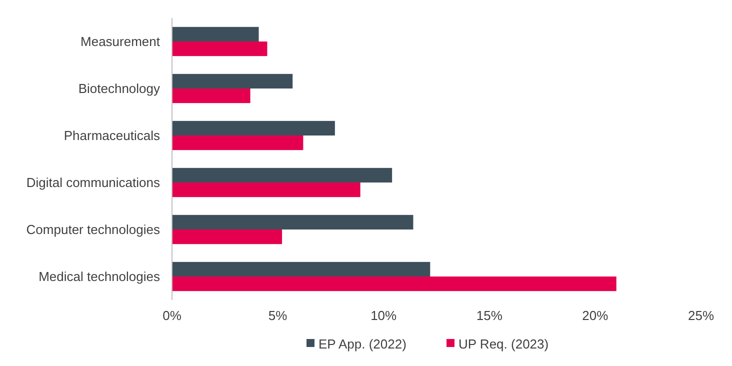 This screenshot has height=366, width=732. Describe the element at coordinates (93, 230) in the screenshot. I see `y-tick-label: Computer technologies` at that location.